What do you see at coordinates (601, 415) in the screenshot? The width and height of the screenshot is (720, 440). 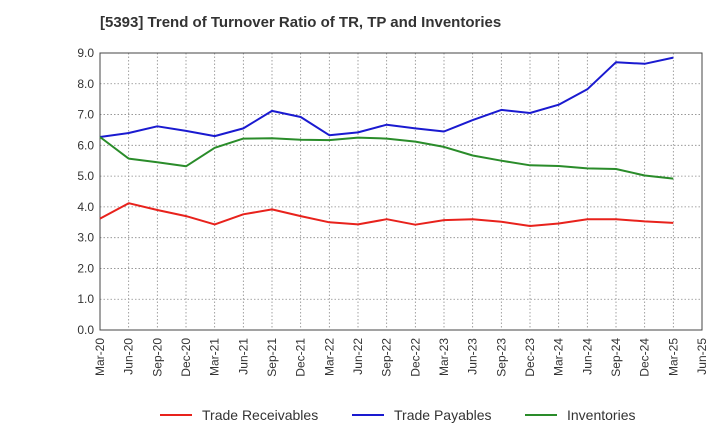 I see `legend-label-inventories: Inventories` at bounding box center [601, 415].